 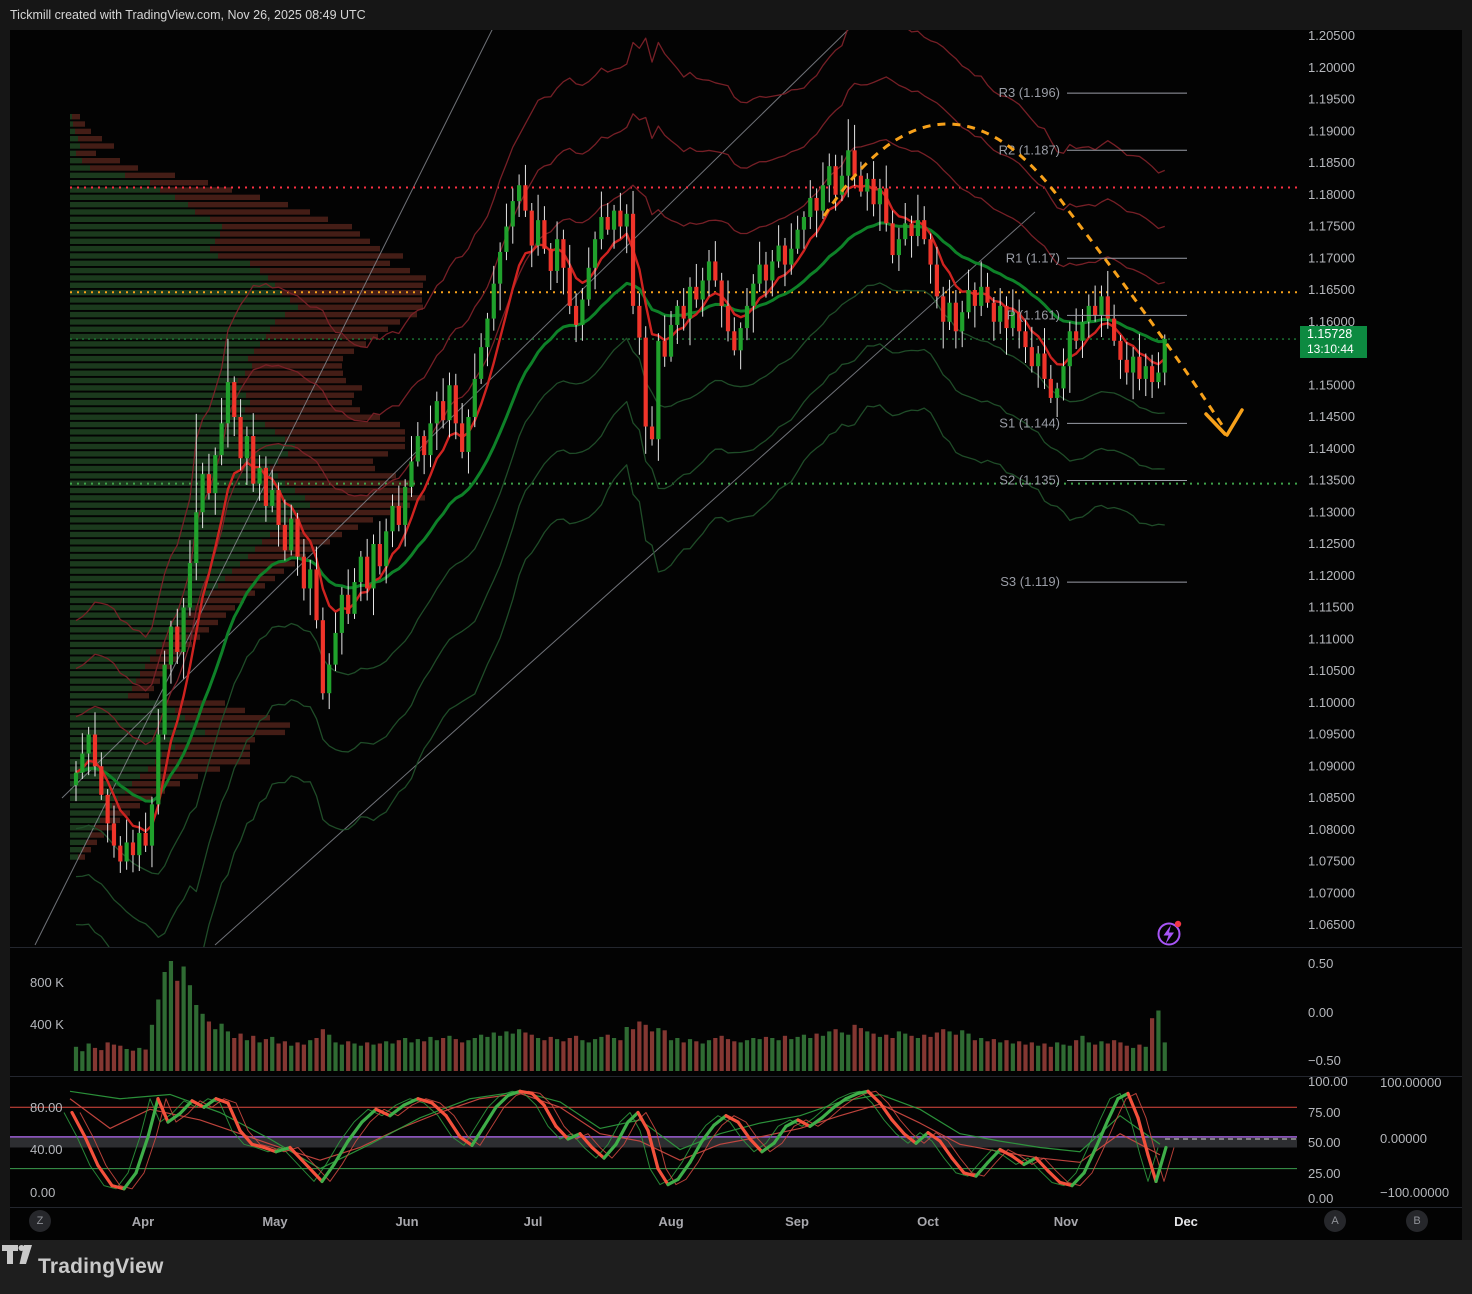 What do you see at coordinates (1330, 349) in the screenshot?
I see `bar-countdown: 13:10:44` at bounding box center [1330, 349].